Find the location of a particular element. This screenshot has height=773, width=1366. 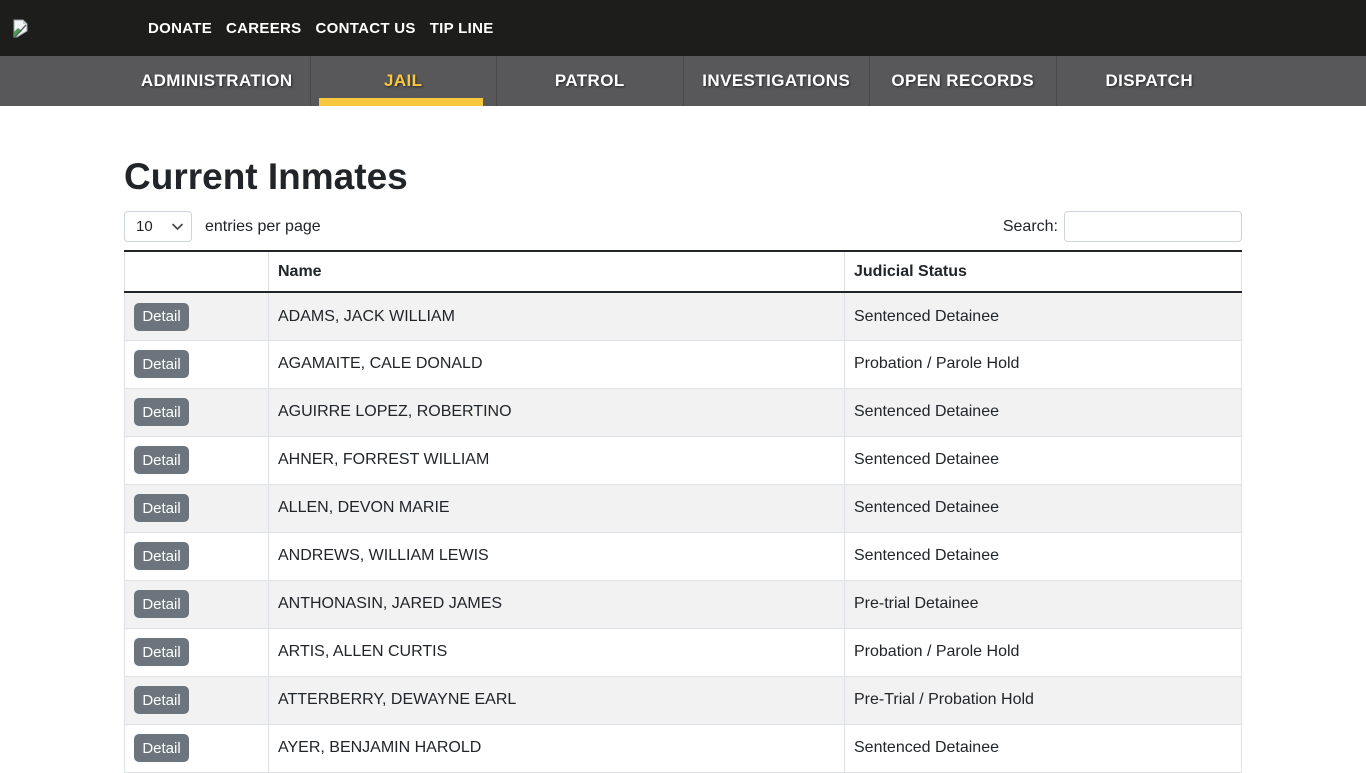

table-head: Name Judicial Status is located at coordinates (683, 272).